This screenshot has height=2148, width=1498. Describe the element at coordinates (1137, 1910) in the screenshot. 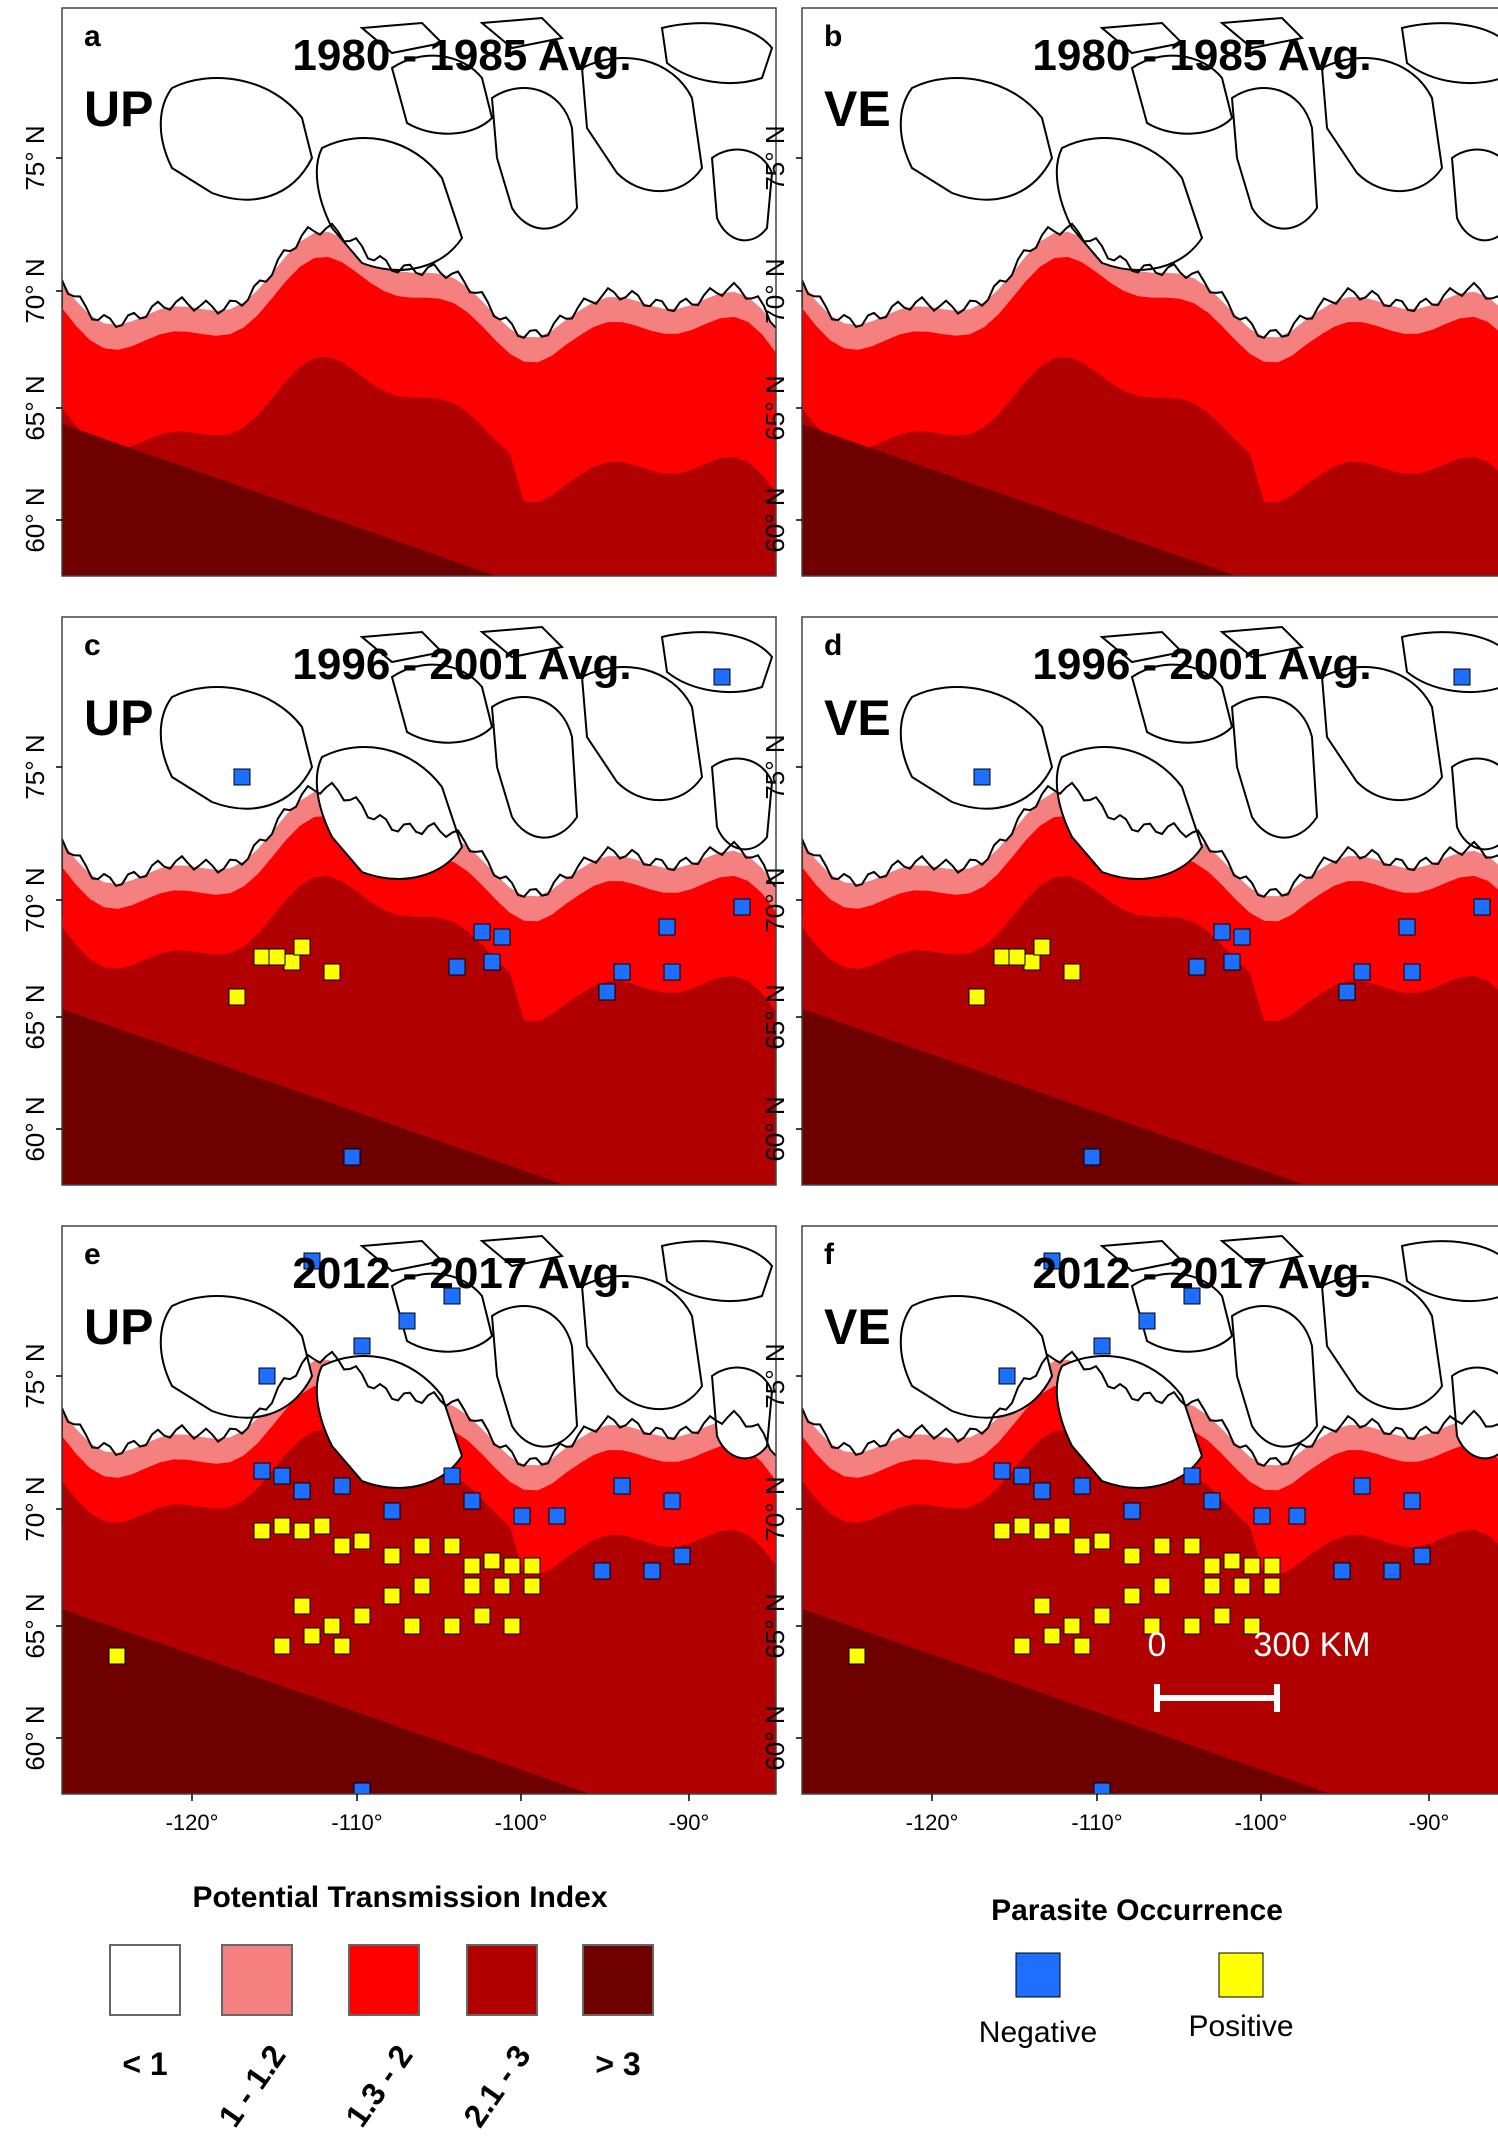

I see `occurrence-legend-title: Parasite Occurrence` at that location.